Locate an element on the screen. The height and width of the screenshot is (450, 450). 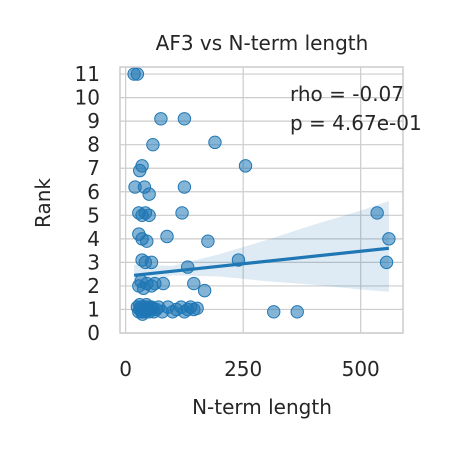
y-tick-label: 1 is located at coordinates (93, 309).